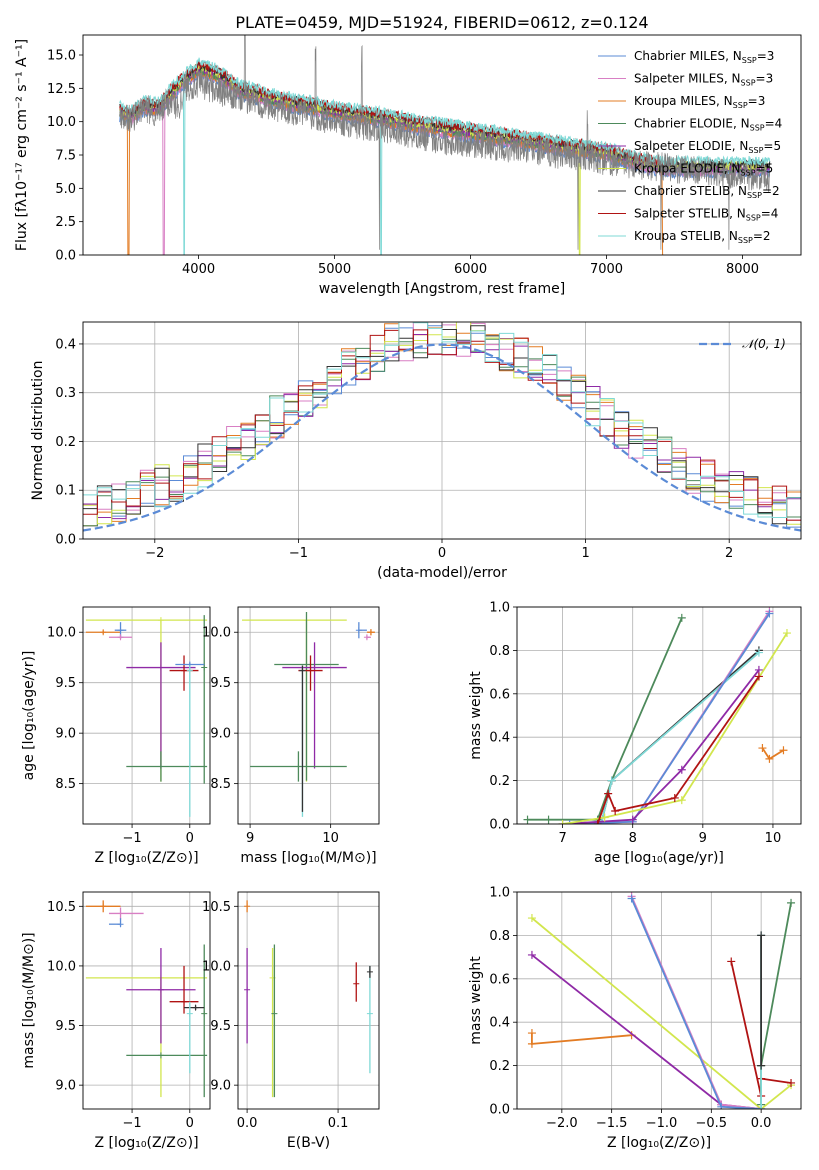  I want to click on residuals-ytick-label: 0.0, so click(65, 540).